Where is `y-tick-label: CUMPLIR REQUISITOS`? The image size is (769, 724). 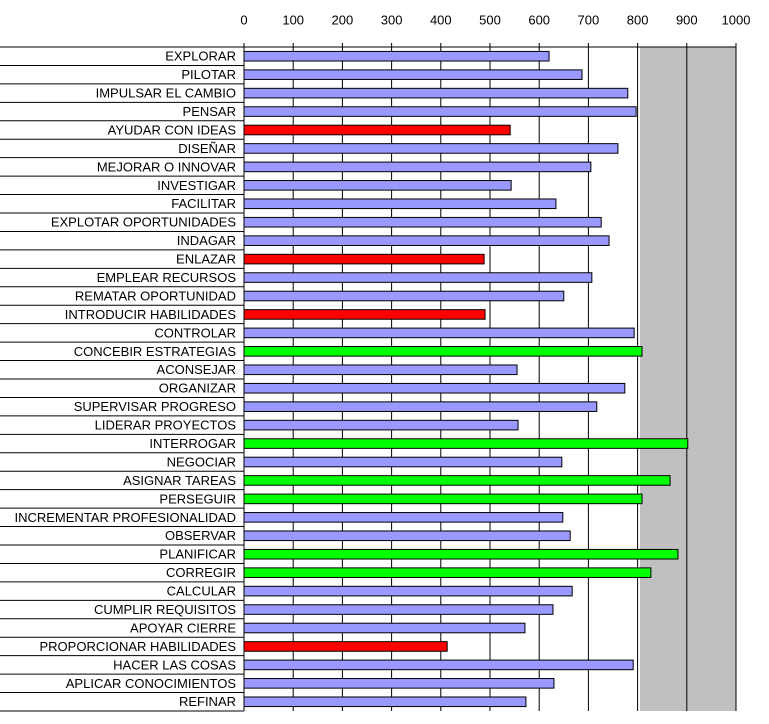 y-tick-label: CUMPLIR REQUISITOS is located at coordinates (165, 609).